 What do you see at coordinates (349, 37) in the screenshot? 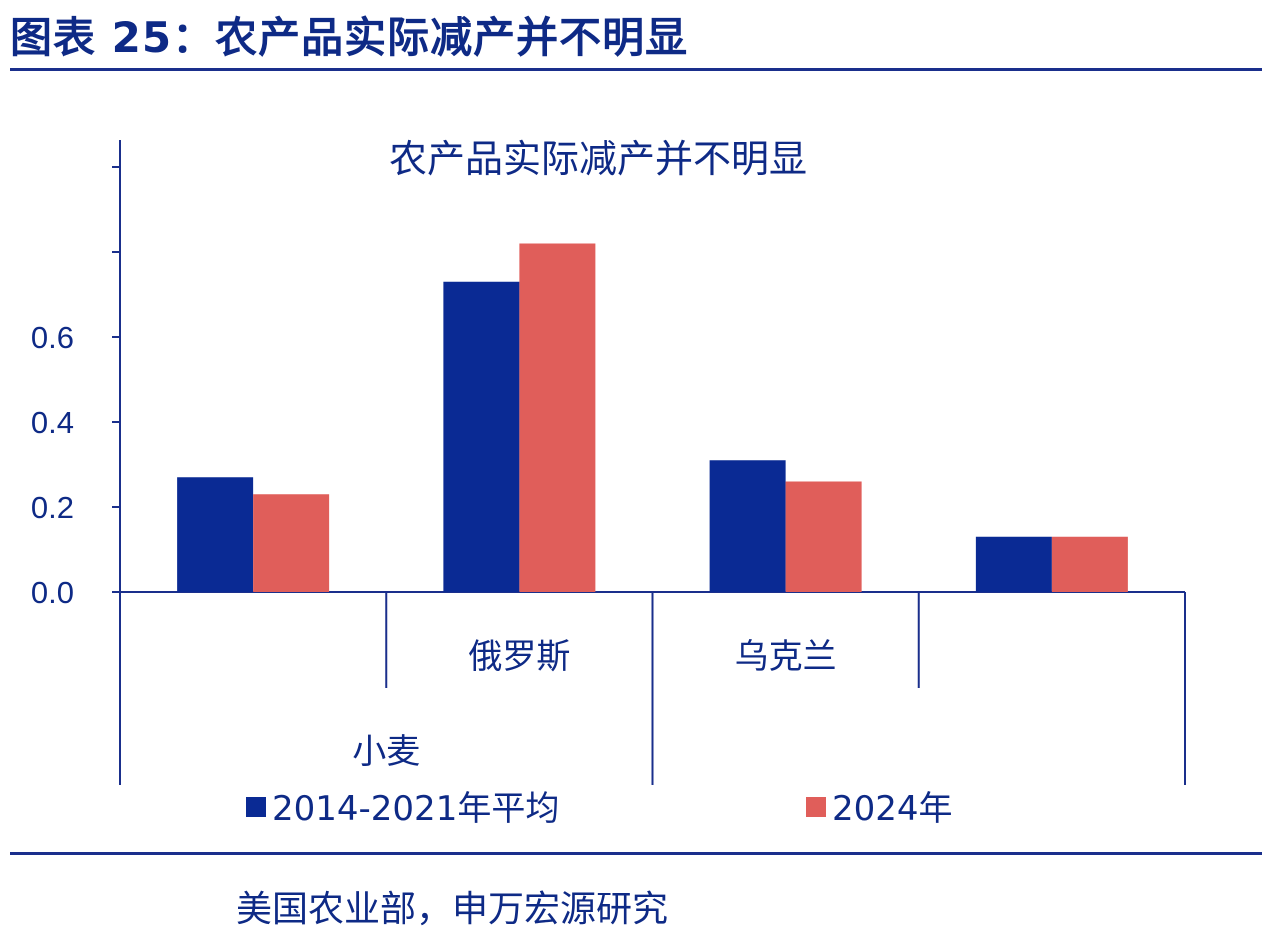
I see `figure-title: 图表 25：农产品实际减产并不明显` at bounding box center [349, 37].